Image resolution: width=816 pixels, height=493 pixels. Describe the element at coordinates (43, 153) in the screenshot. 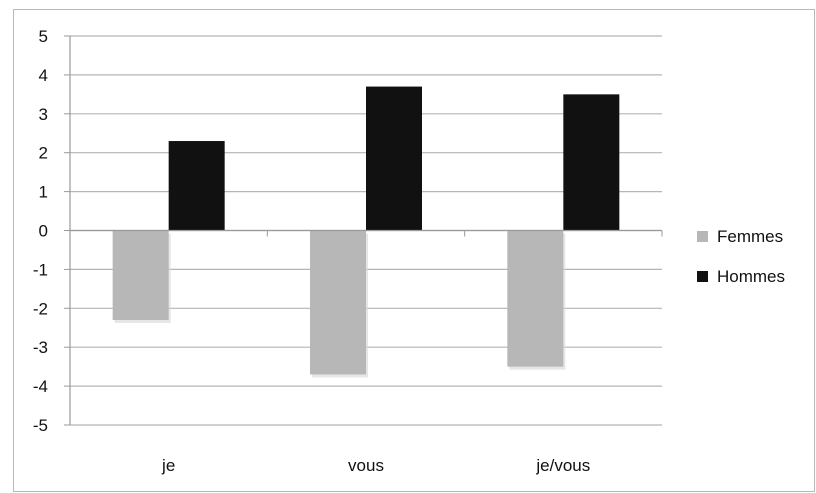

I see `y-tick-label: 2` at that location.